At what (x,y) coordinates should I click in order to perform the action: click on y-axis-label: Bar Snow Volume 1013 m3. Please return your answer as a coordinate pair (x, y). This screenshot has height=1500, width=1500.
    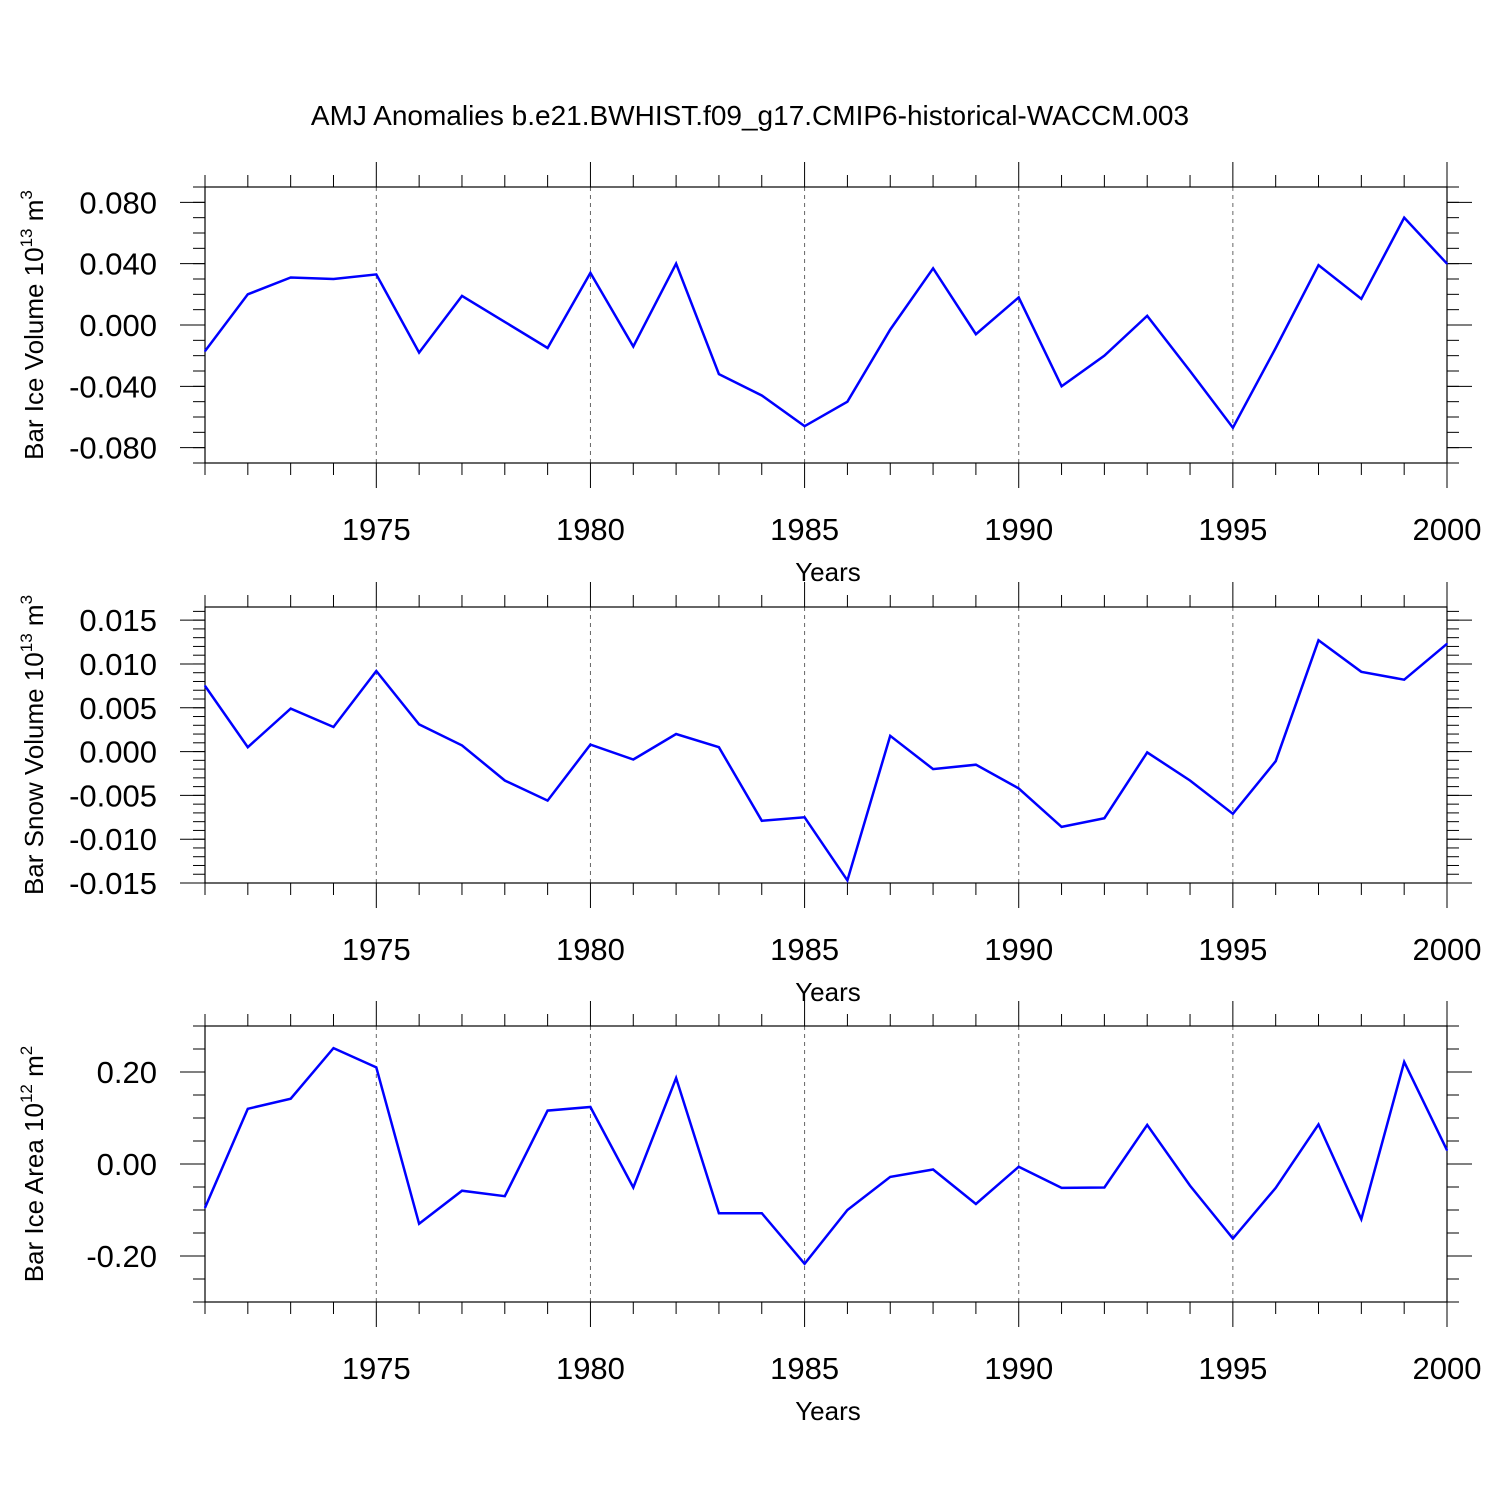
    Looking at the image, I should click on (33, 745).